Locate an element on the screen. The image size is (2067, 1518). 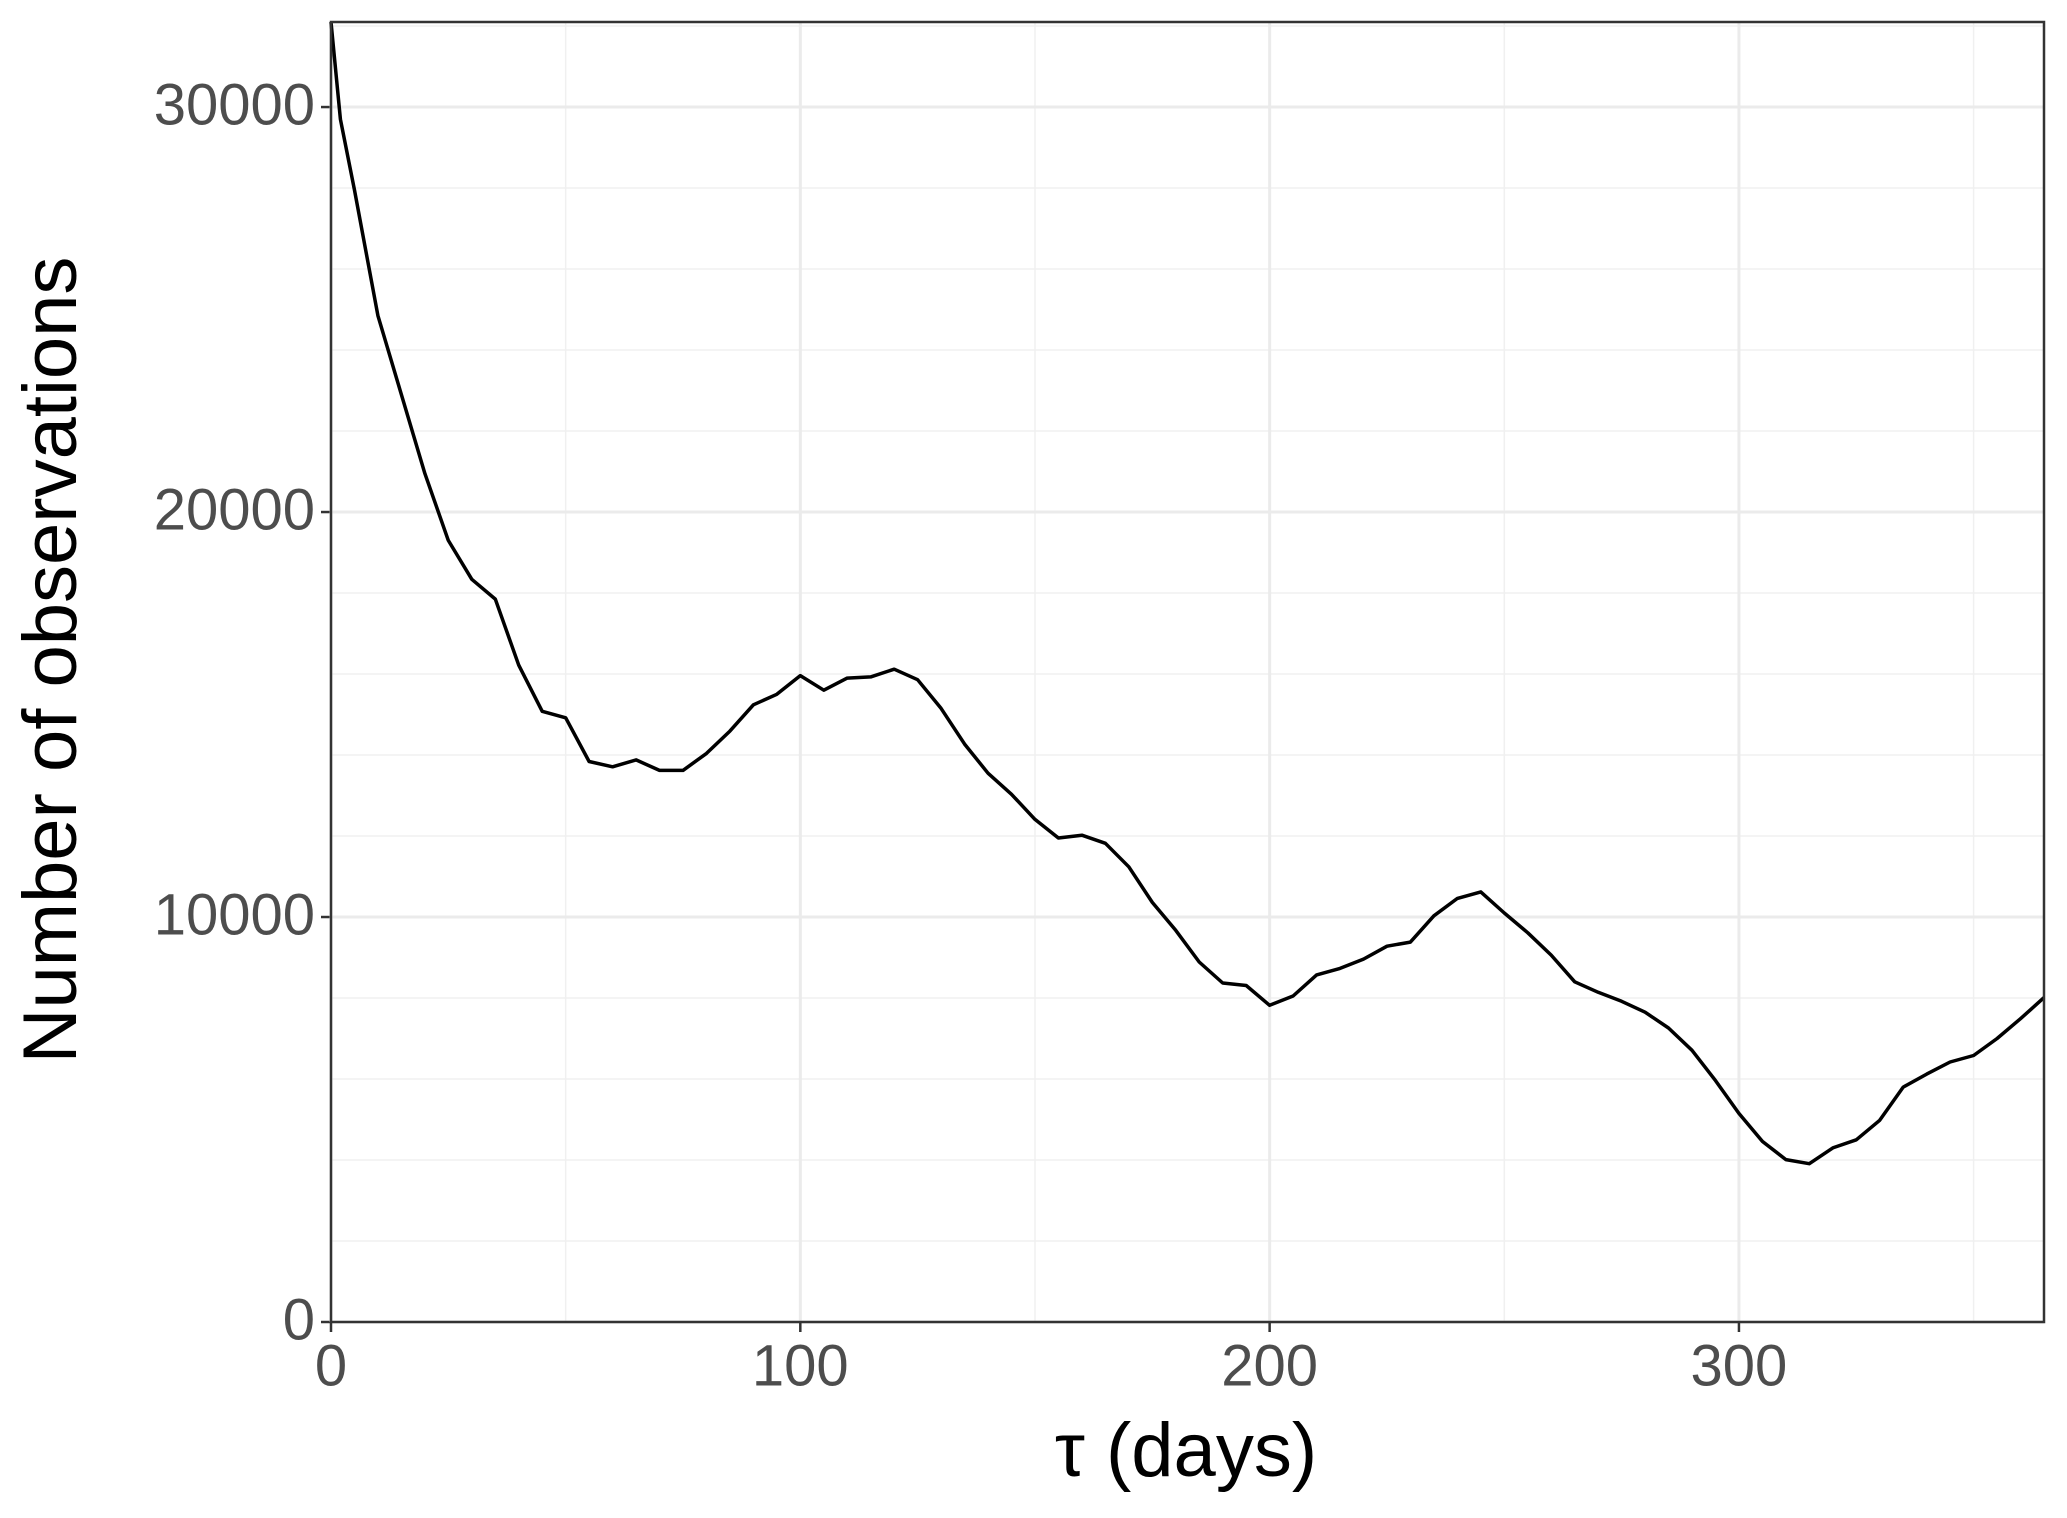
x-tick-label: 200 is located at coordinates (1269, 1365).